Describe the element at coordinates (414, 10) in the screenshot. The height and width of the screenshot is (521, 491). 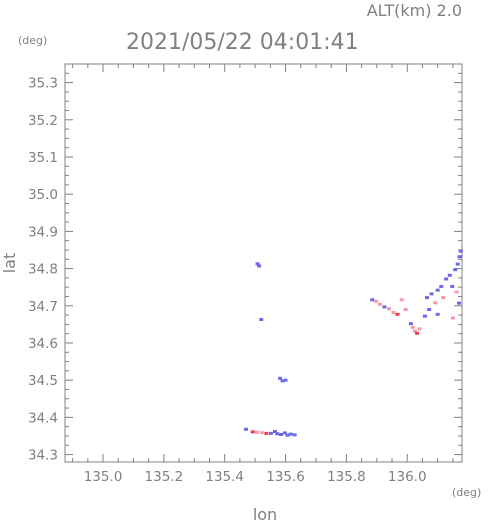
I see `altitude-label: ALT(km) 2.0` at that location.